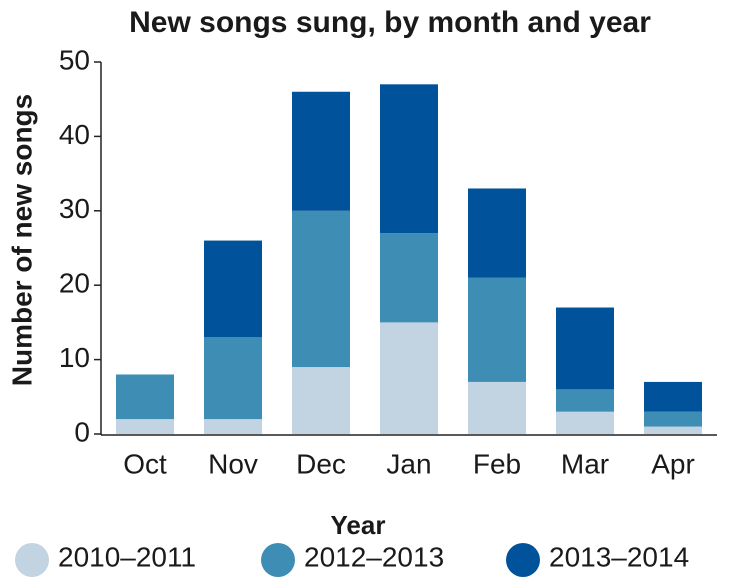 The image size is (730, 582). I want to click on x-tick-label: Nov, so click(233, 463).